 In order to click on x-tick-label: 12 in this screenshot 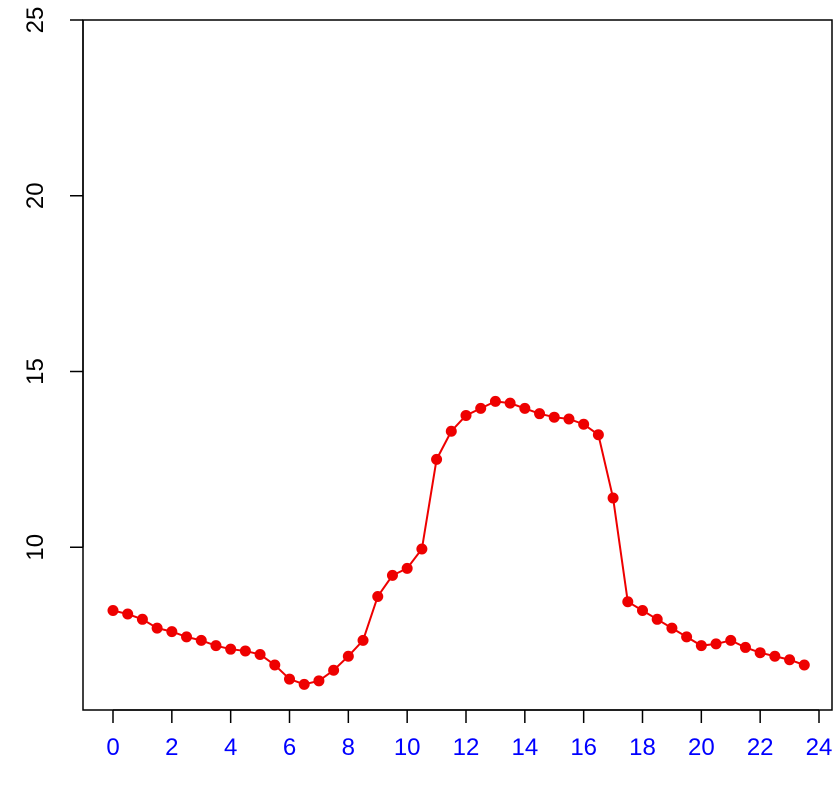, I will do `click(466, 747)`.